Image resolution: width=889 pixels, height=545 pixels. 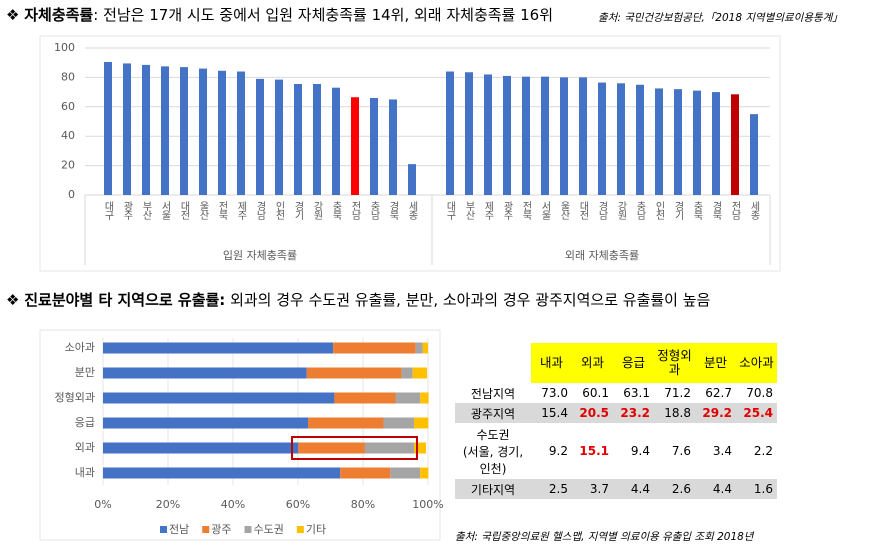 What do you see at coordinates (678, 210) in the screenshot?
I see `x-tick-label: 경기` at bounding box center [678, 210].